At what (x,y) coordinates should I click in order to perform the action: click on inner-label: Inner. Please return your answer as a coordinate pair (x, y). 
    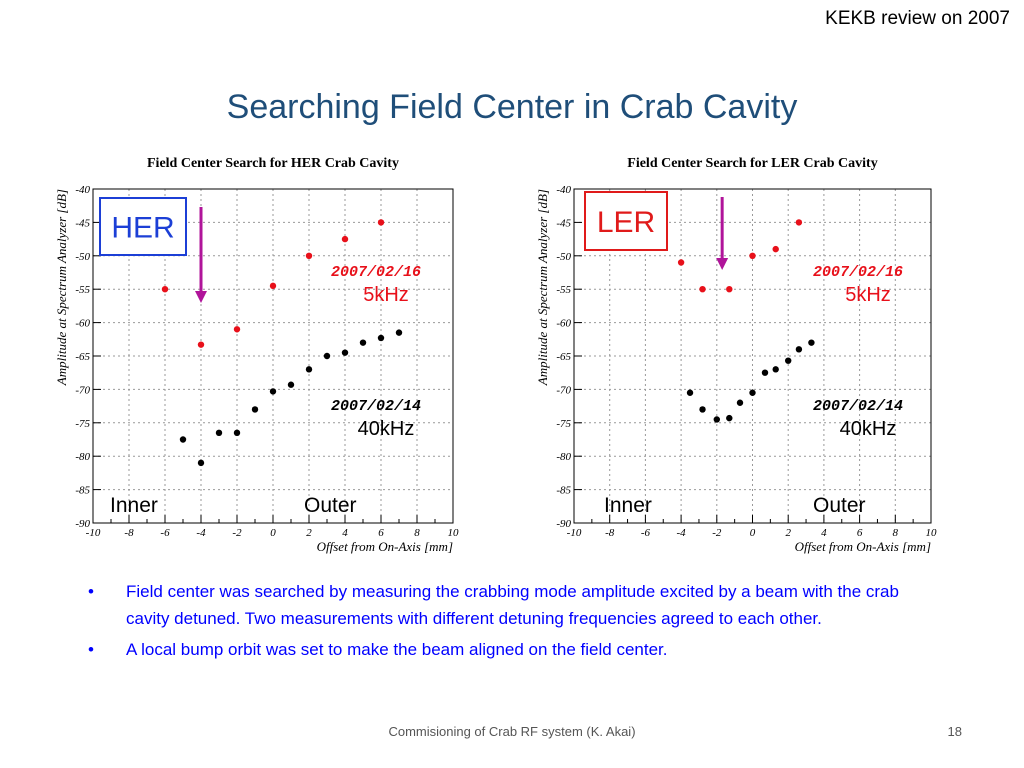
    Looking at the image, I should click on (134, 505).